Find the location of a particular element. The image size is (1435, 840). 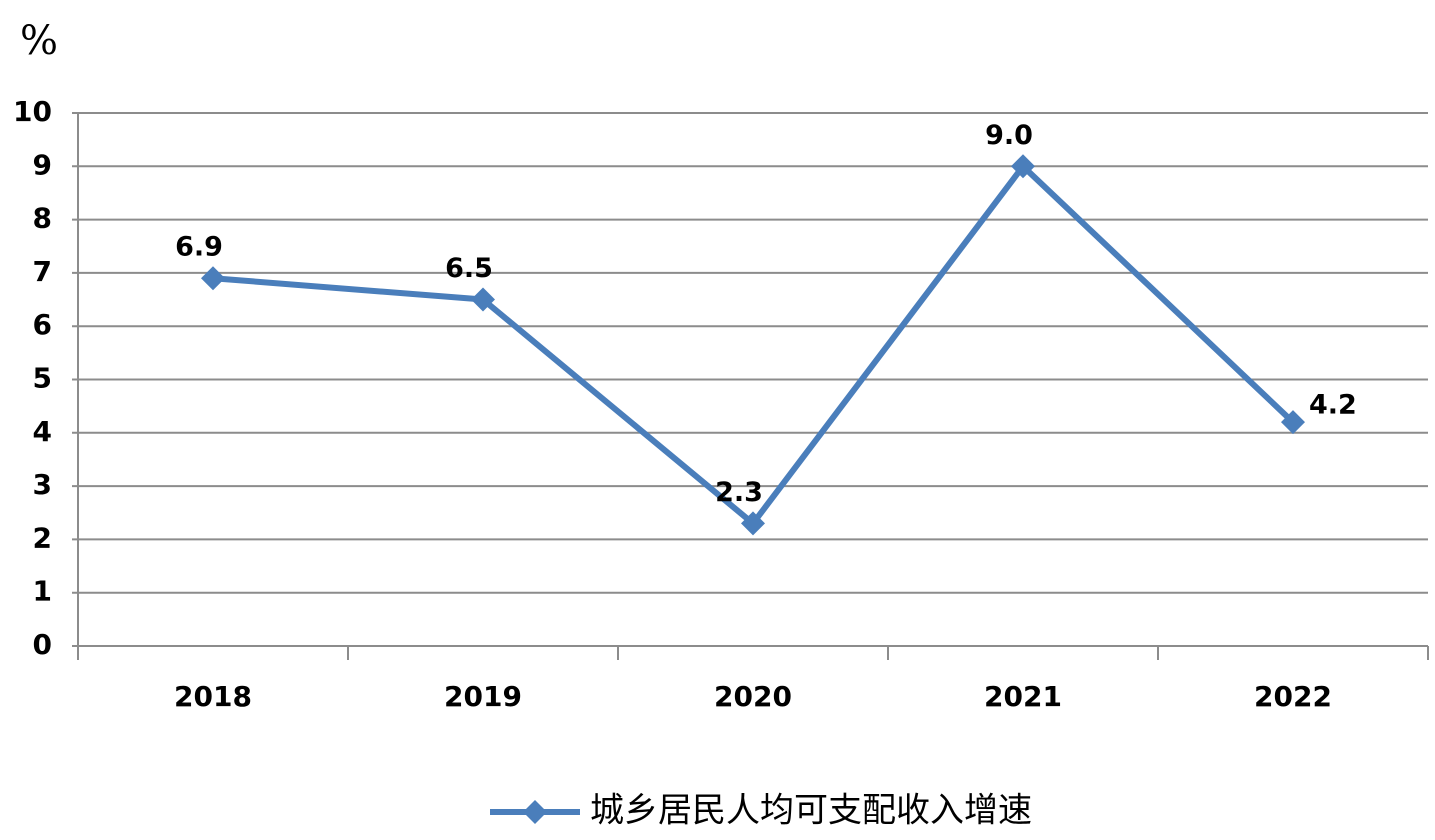

y-tick-label: 4 is located at coordinates (42, 431).